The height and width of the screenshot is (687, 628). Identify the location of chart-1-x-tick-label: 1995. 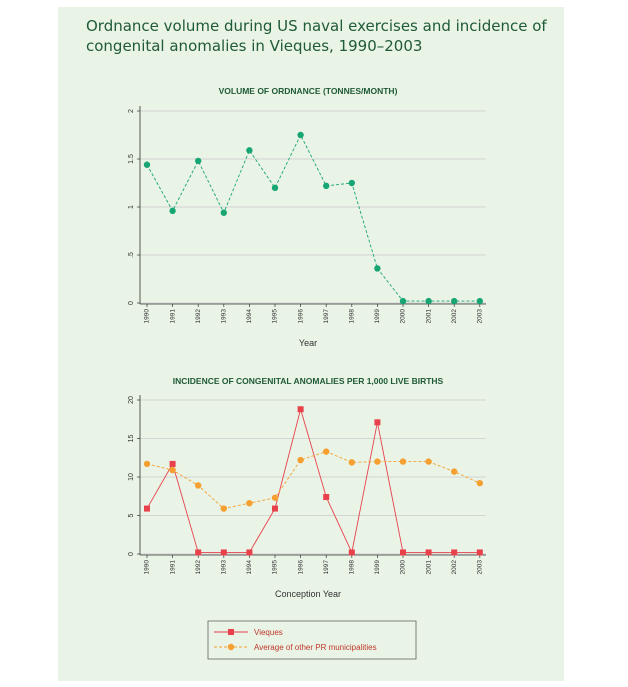
(275, 316).